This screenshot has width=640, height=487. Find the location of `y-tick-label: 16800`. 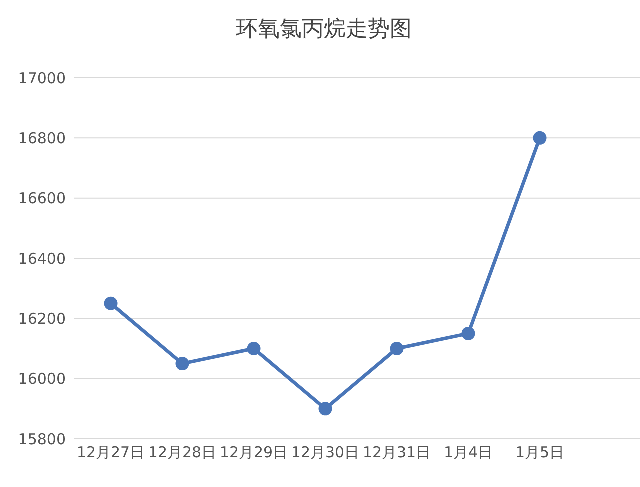

y-tick-label: 16800 is located at coordinates (42, 138).